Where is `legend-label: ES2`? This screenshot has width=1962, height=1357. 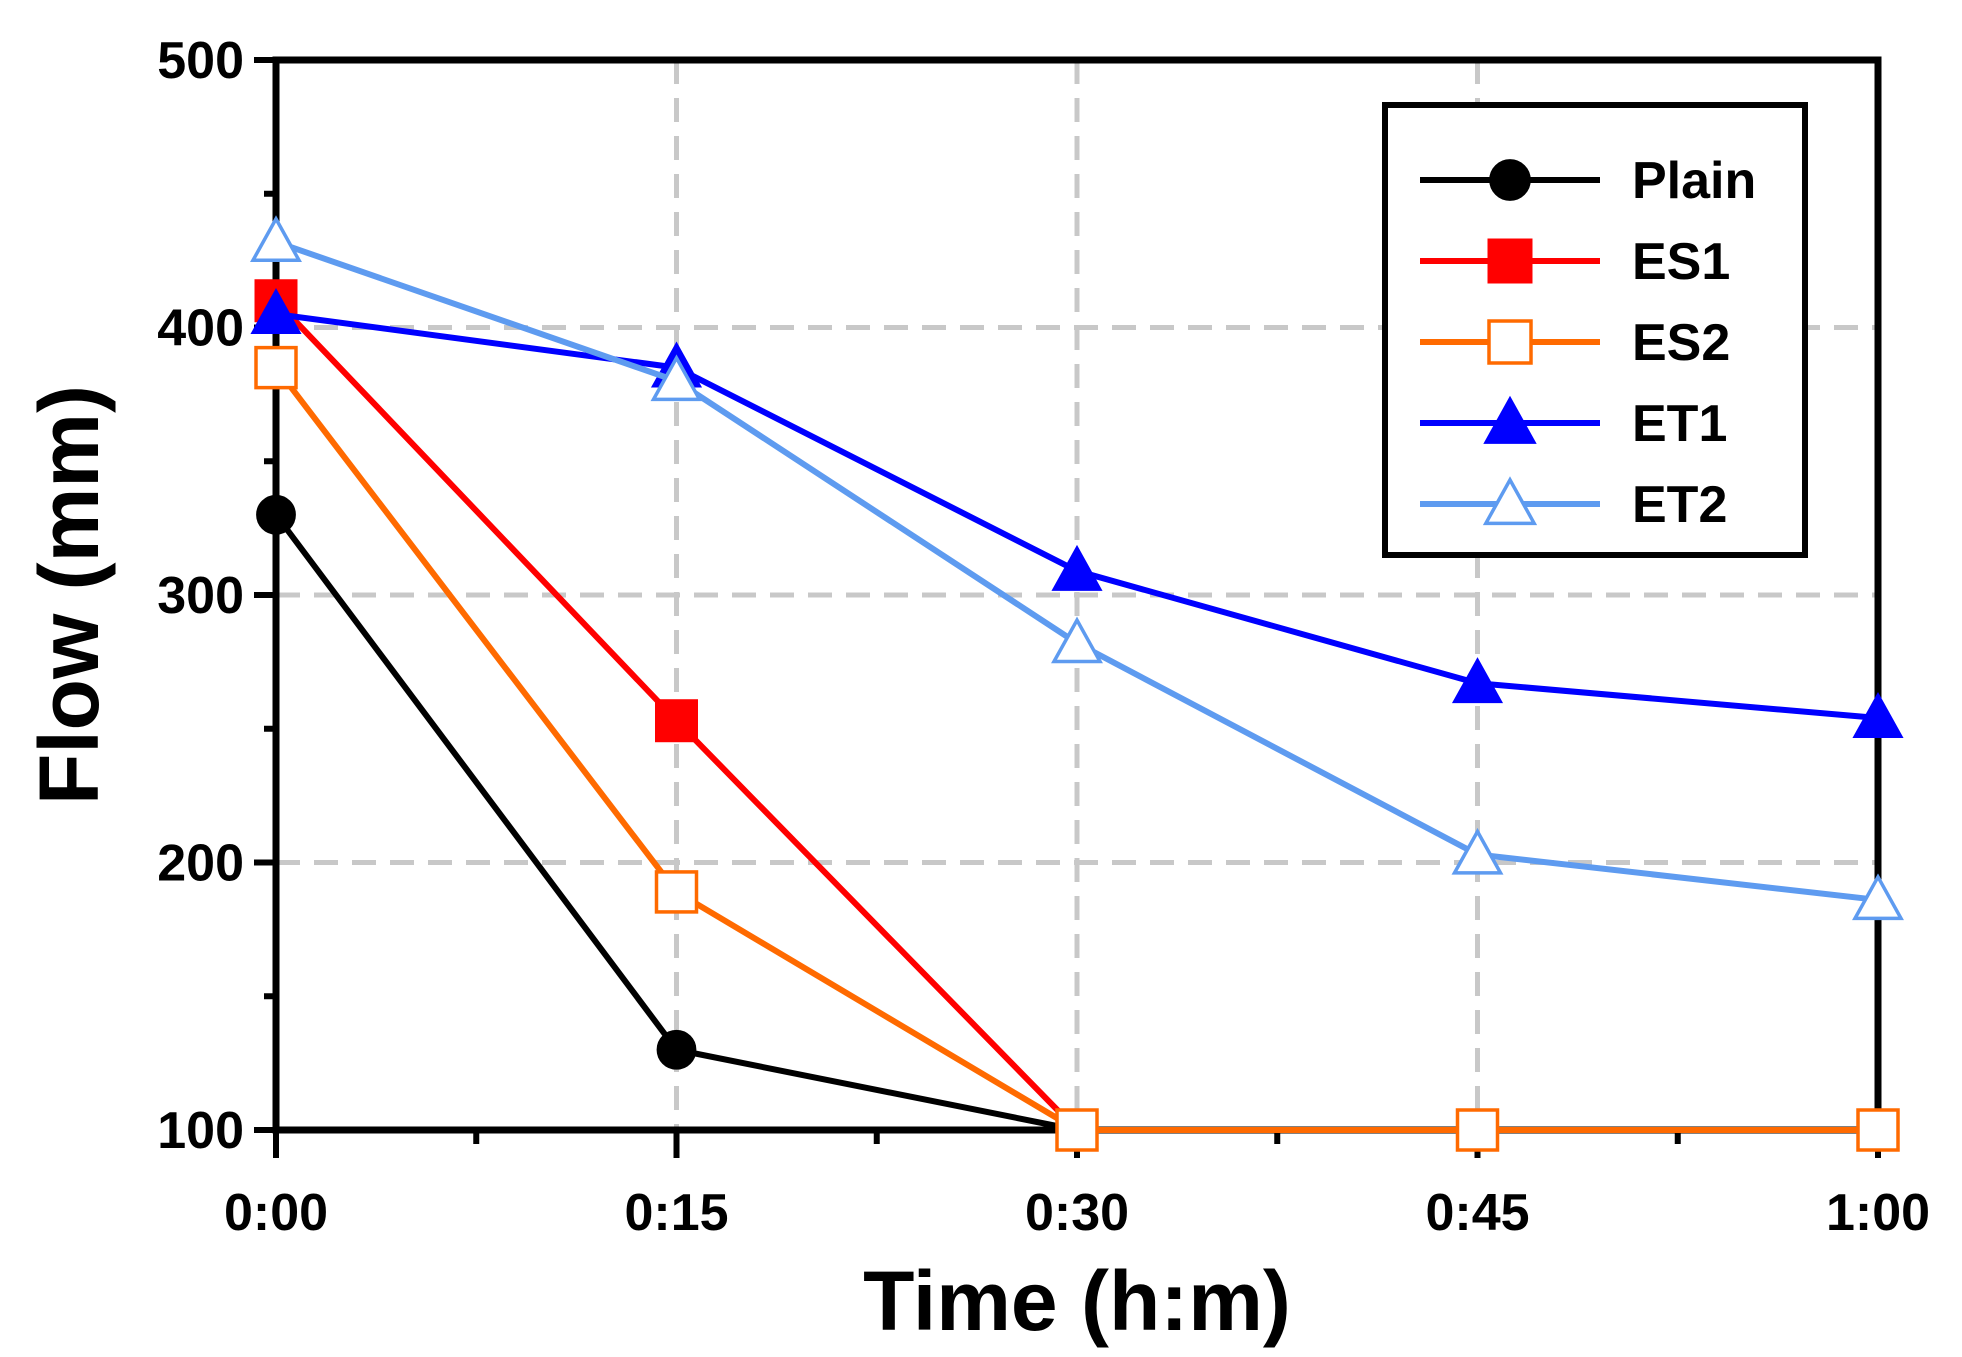
legend-label: ES2 is located at coordinates (1681, 343).